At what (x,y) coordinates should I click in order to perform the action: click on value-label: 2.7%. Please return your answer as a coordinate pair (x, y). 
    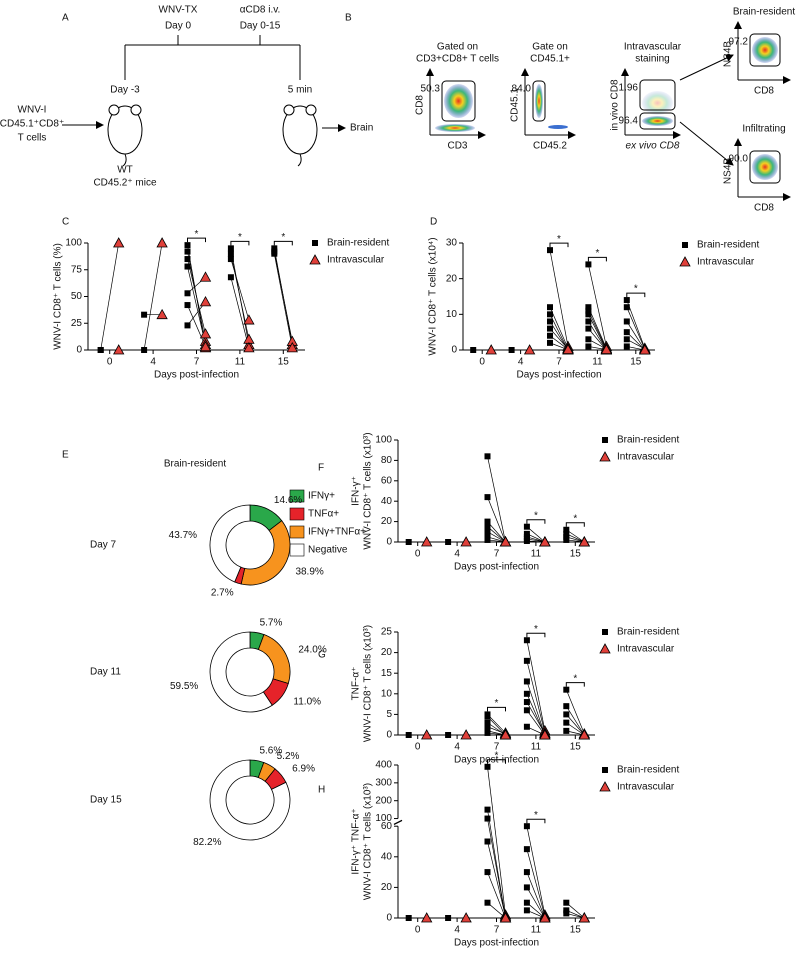
    Looking at the image, I should click on (222, 592).